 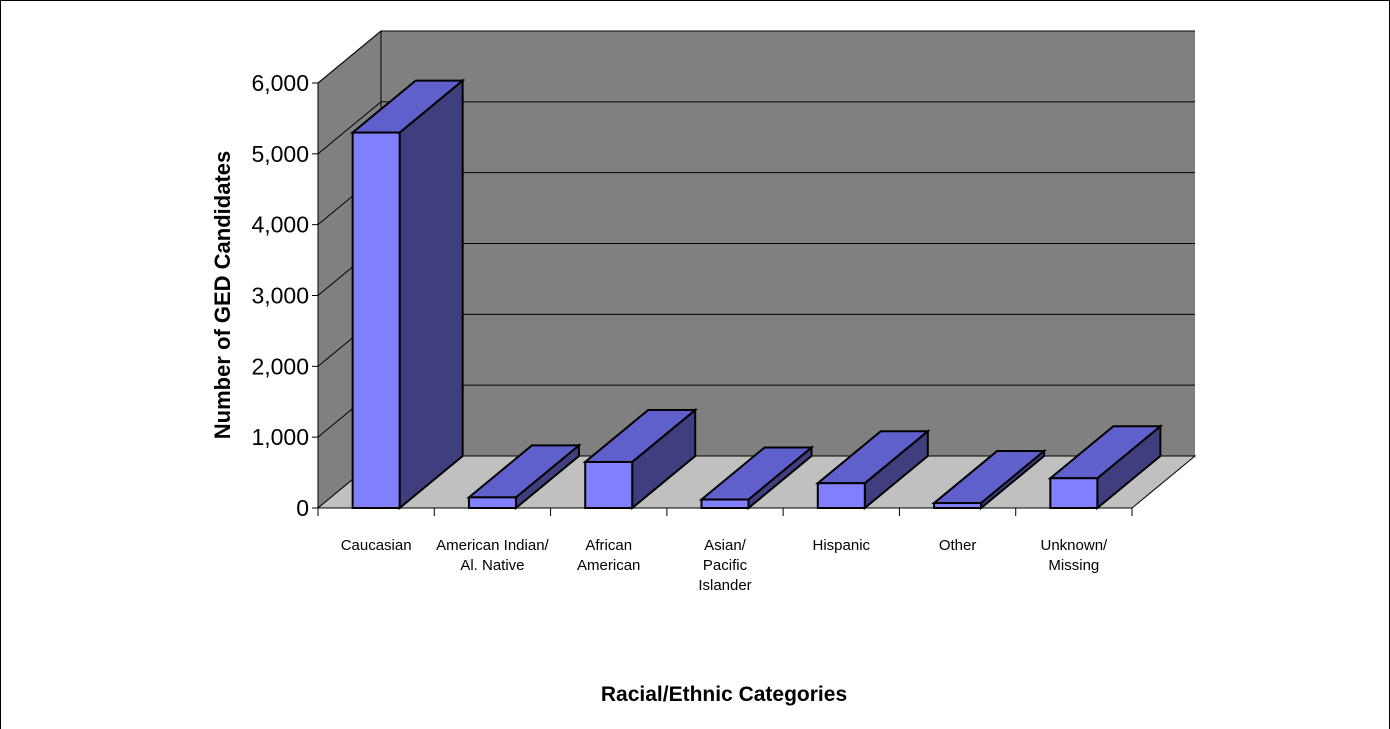 I want to click on x-tick-label: American Indian/Al. Native, so click(x=492, y=555).